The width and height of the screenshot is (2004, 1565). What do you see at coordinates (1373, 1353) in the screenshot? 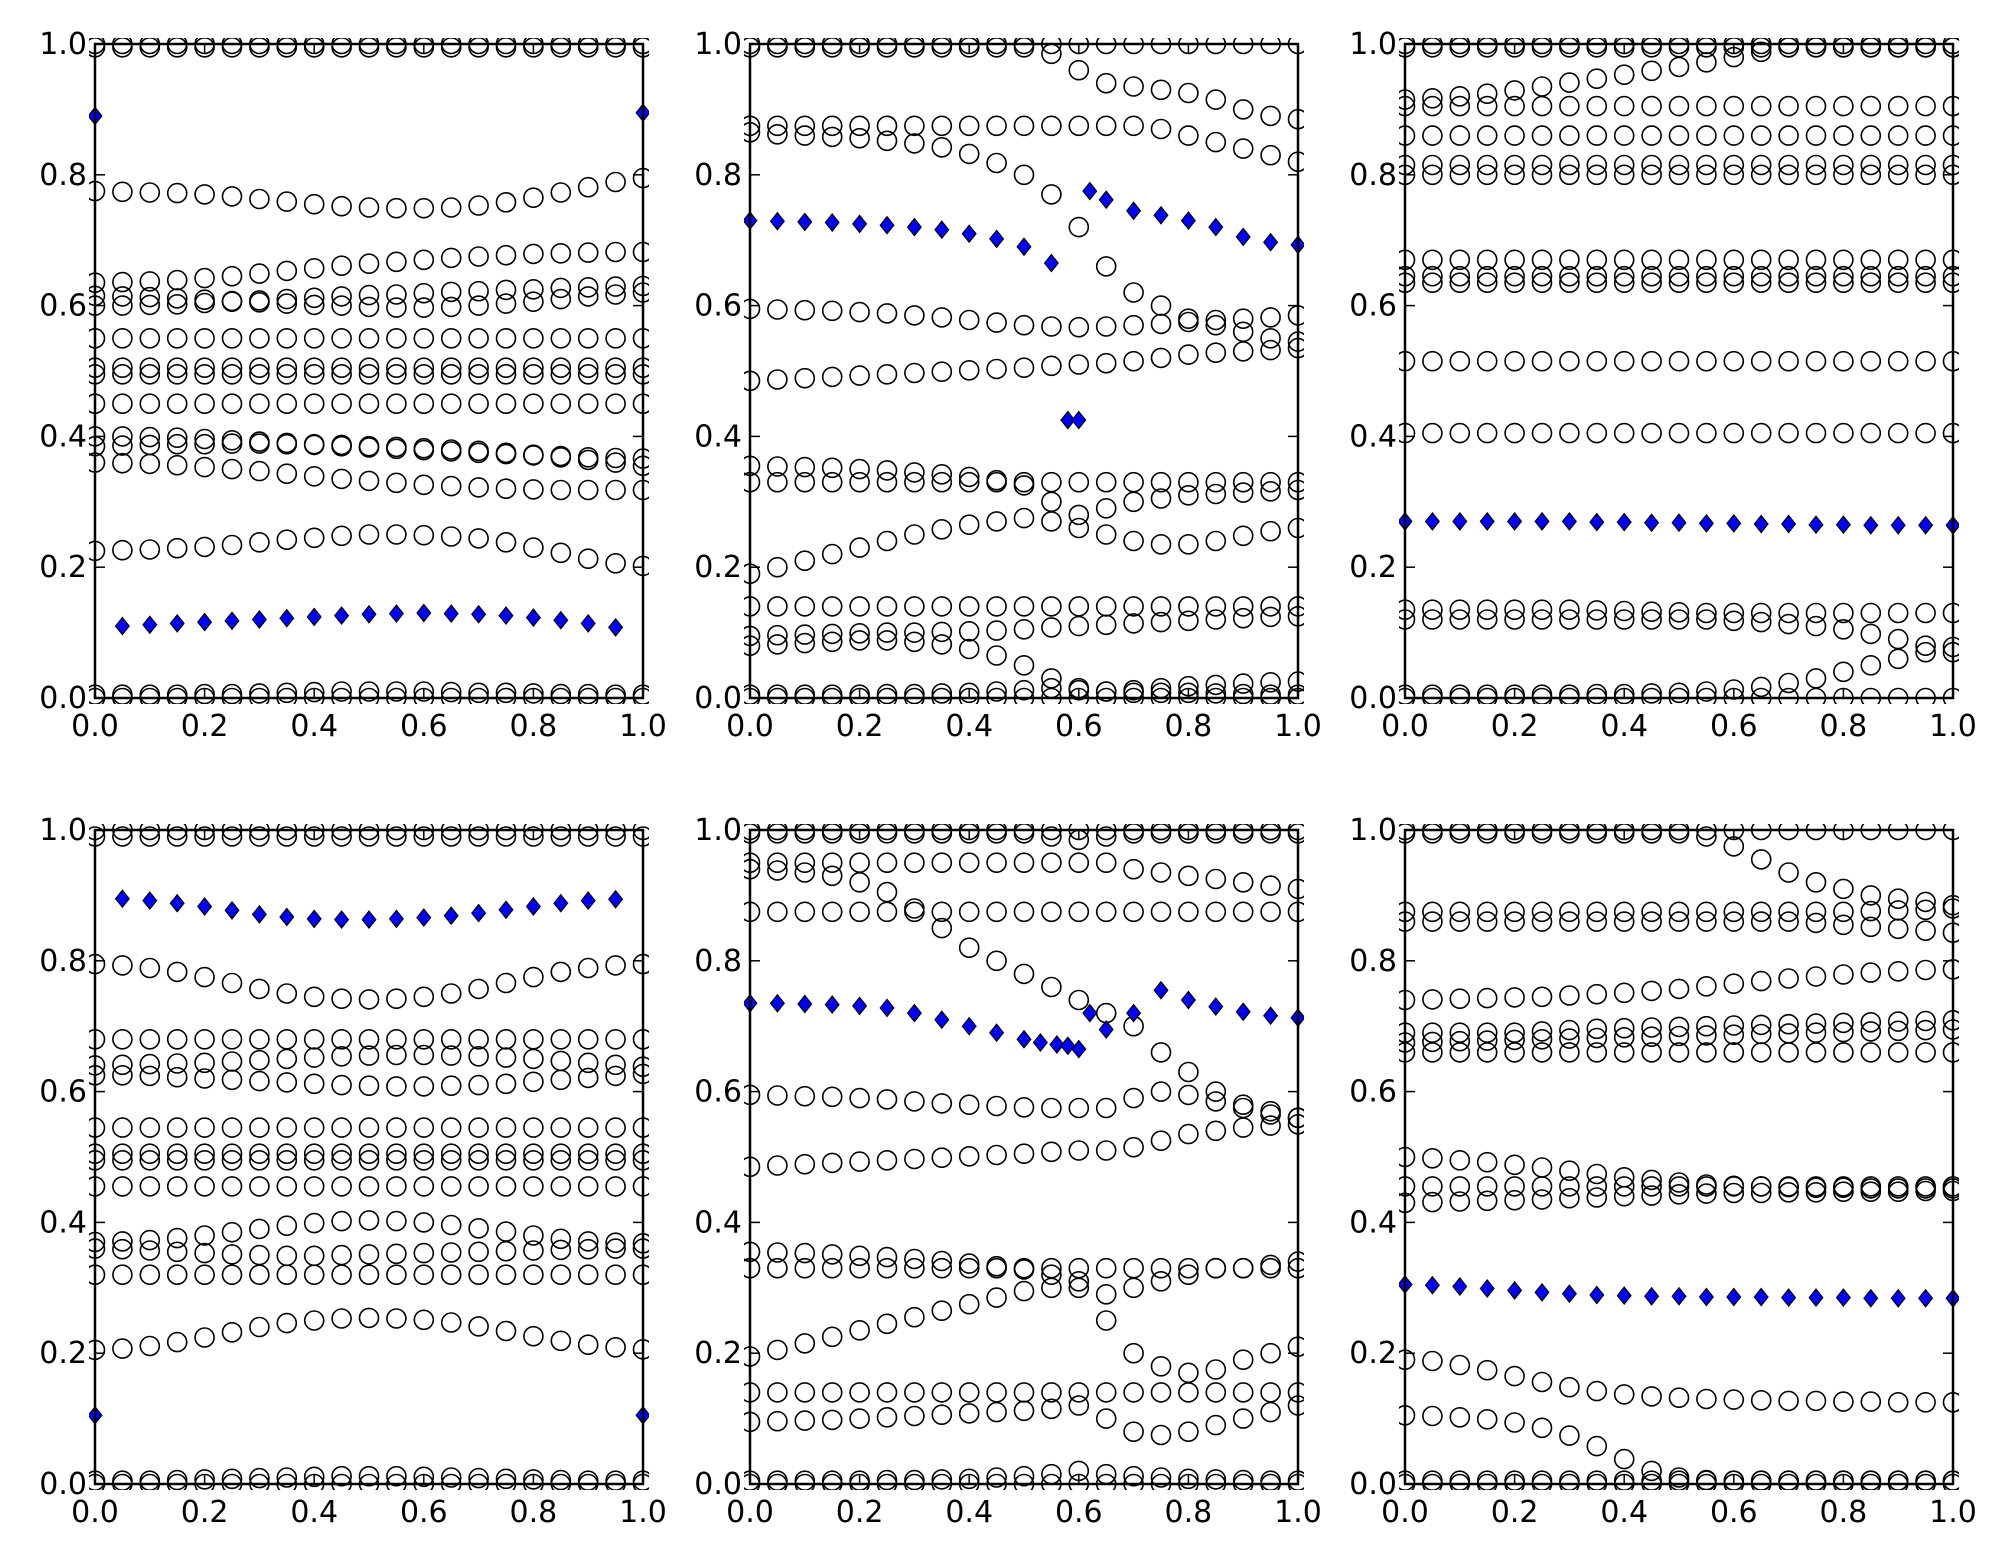
I see `y-tick-label: 0.2` at bounding box center [1373, 1353].